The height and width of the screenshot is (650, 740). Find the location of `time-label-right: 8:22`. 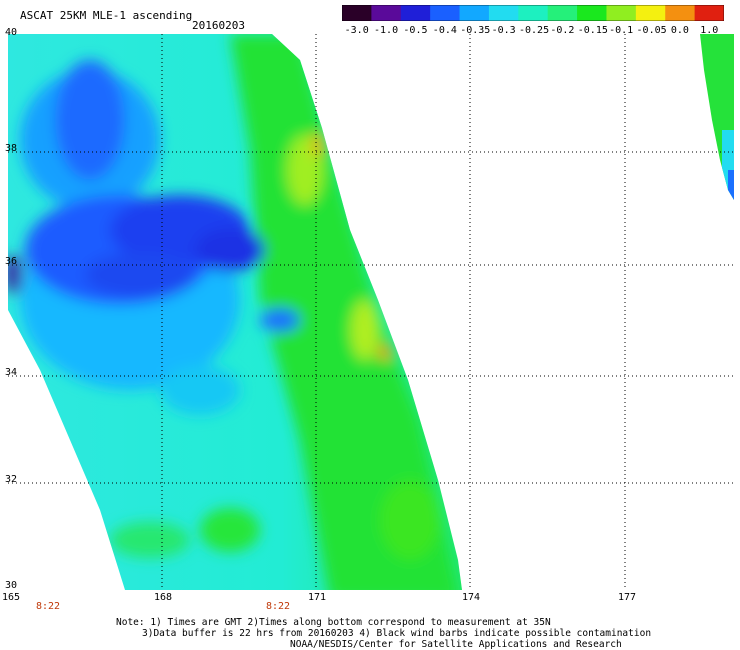

time-label-right: 8:22 is located at coordinates (278, 606).